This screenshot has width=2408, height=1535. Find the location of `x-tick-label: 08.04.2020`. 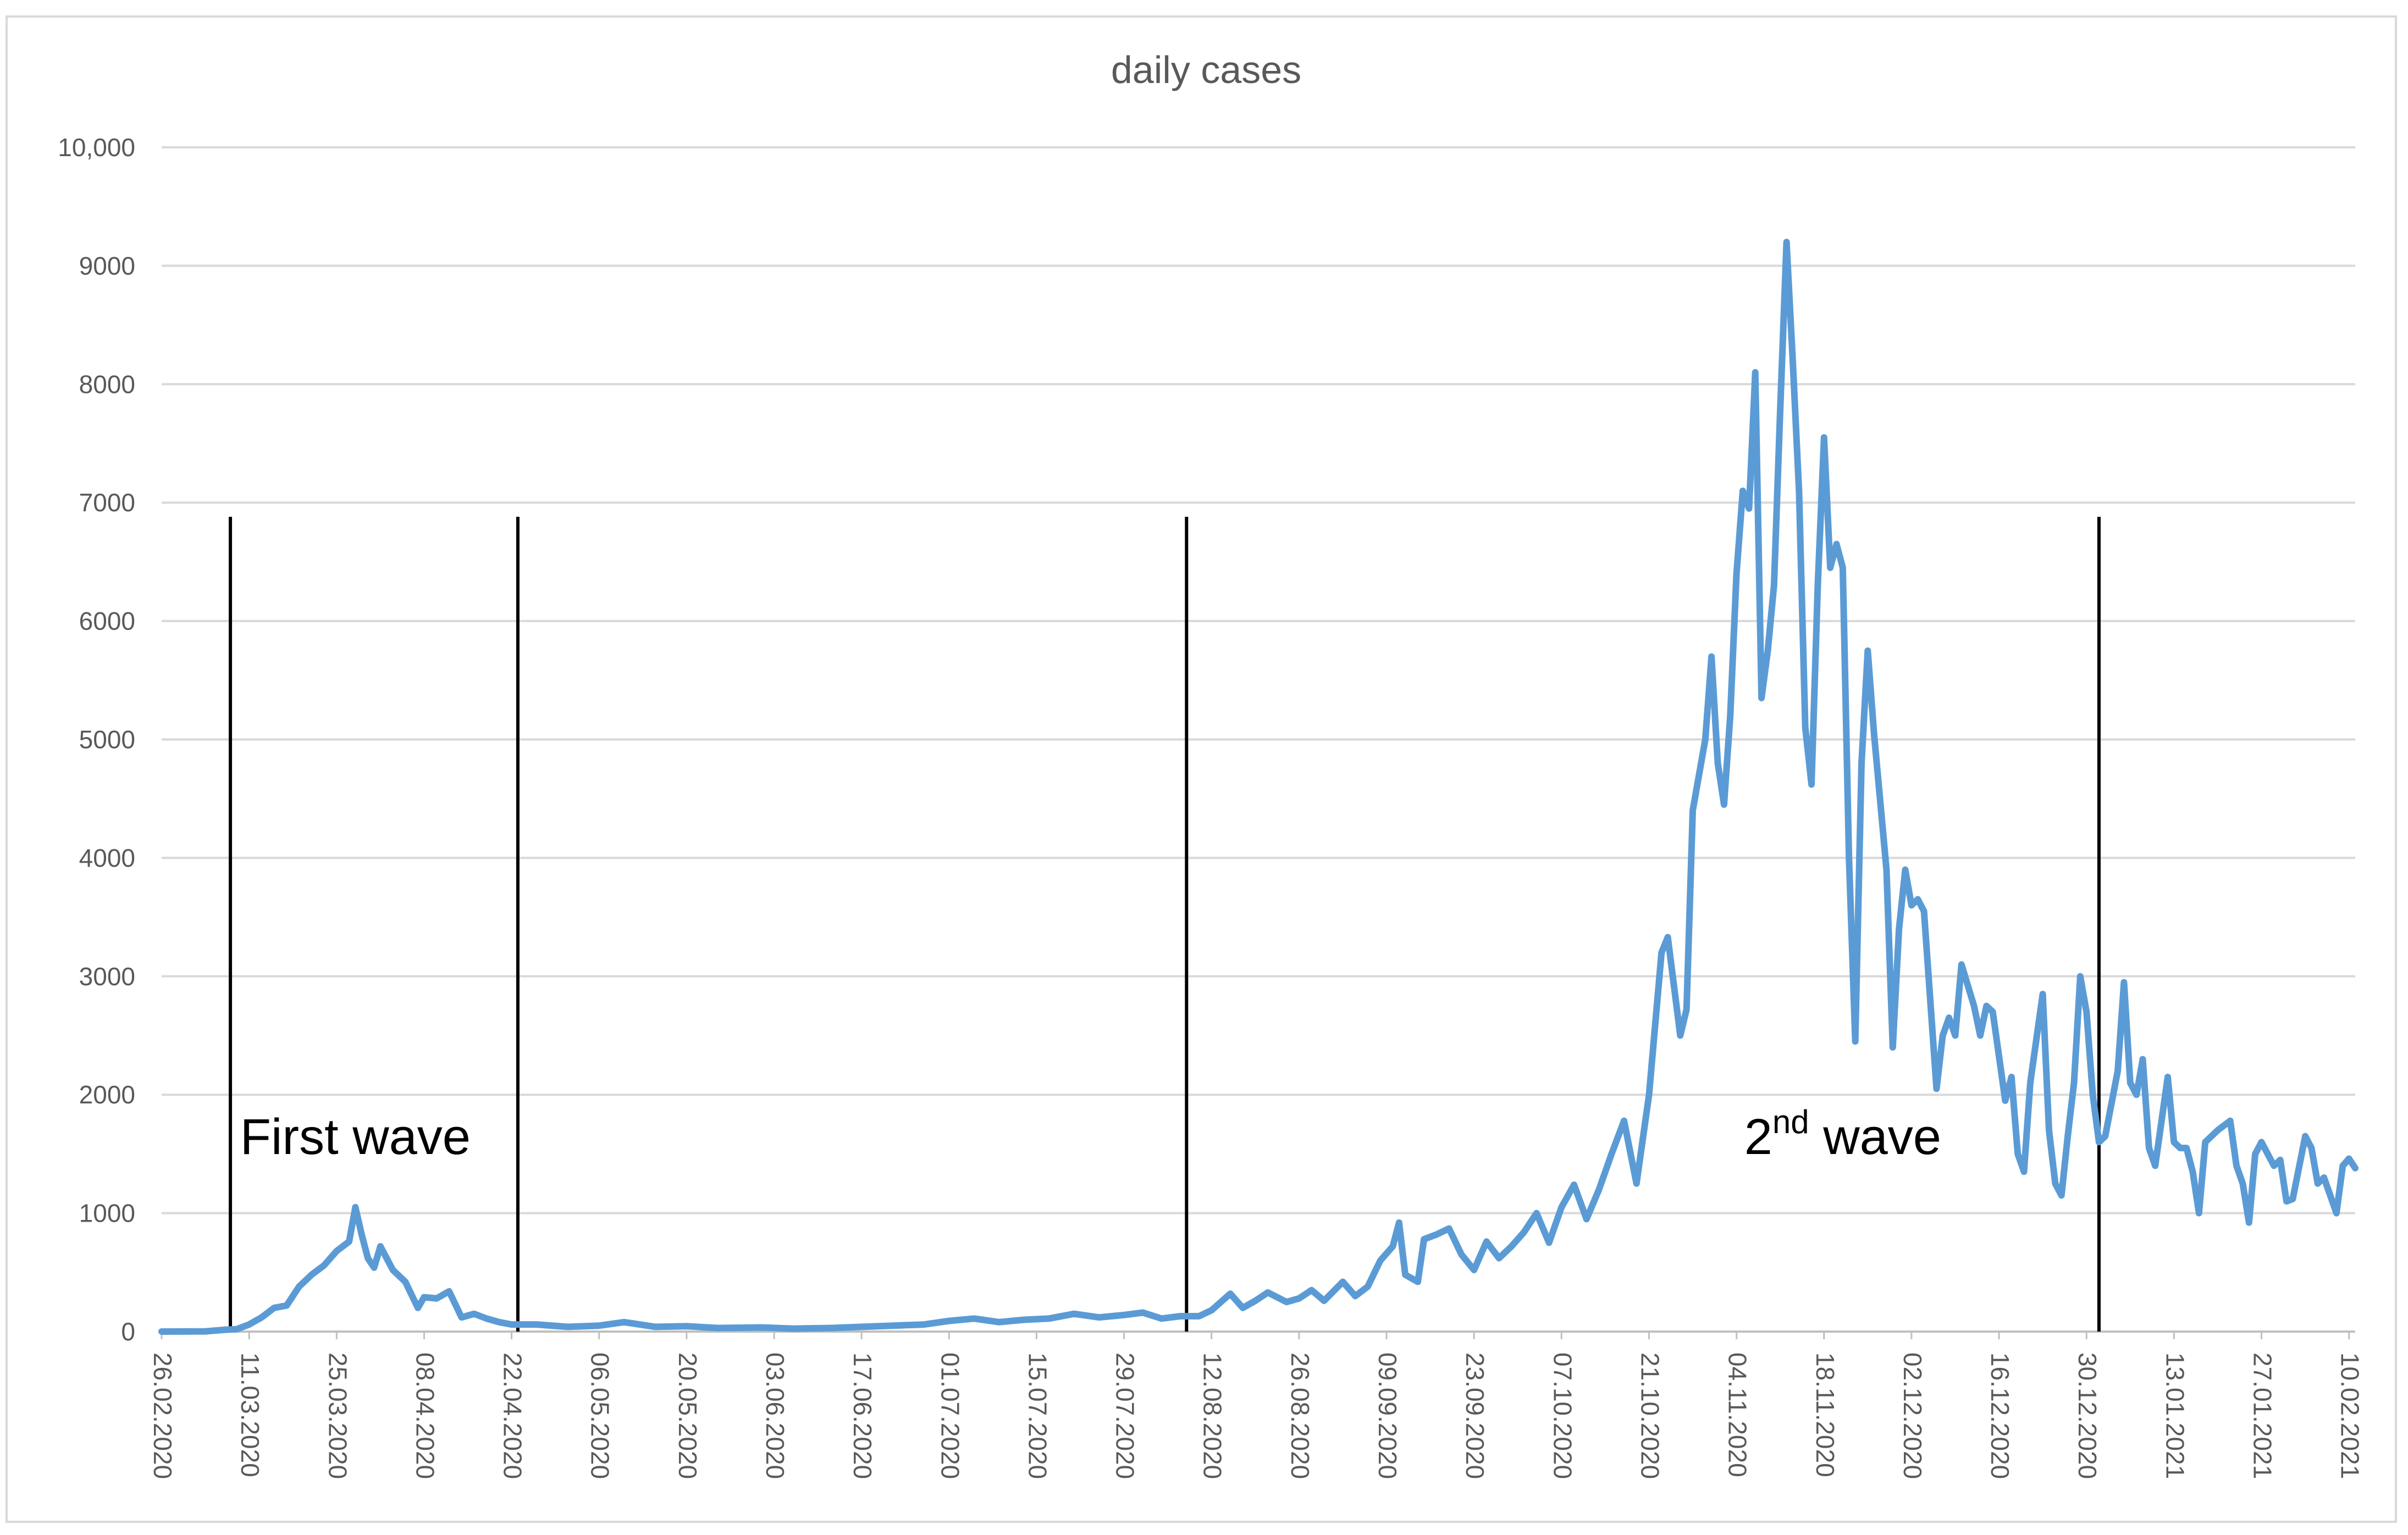

x-tick-label: 08.04.2020 is located at coordinates (425, 1415).